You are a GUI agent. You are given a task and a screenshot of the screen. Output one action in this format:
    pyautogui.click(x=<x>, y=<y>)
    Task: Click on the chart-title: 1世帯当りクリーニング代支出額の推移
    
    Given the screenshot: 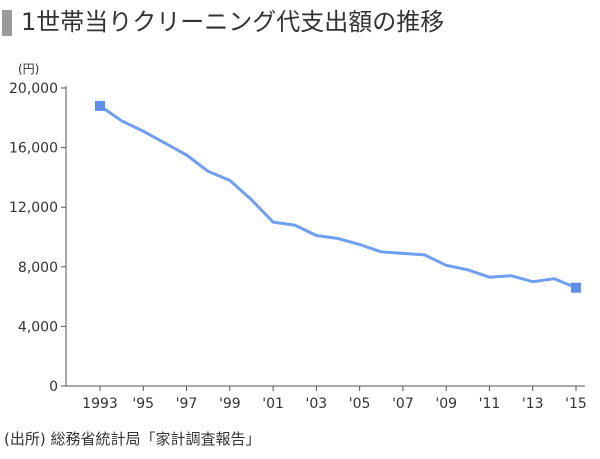 What is the action you would take?
    pyautogui.click(x=233, y=22)
    